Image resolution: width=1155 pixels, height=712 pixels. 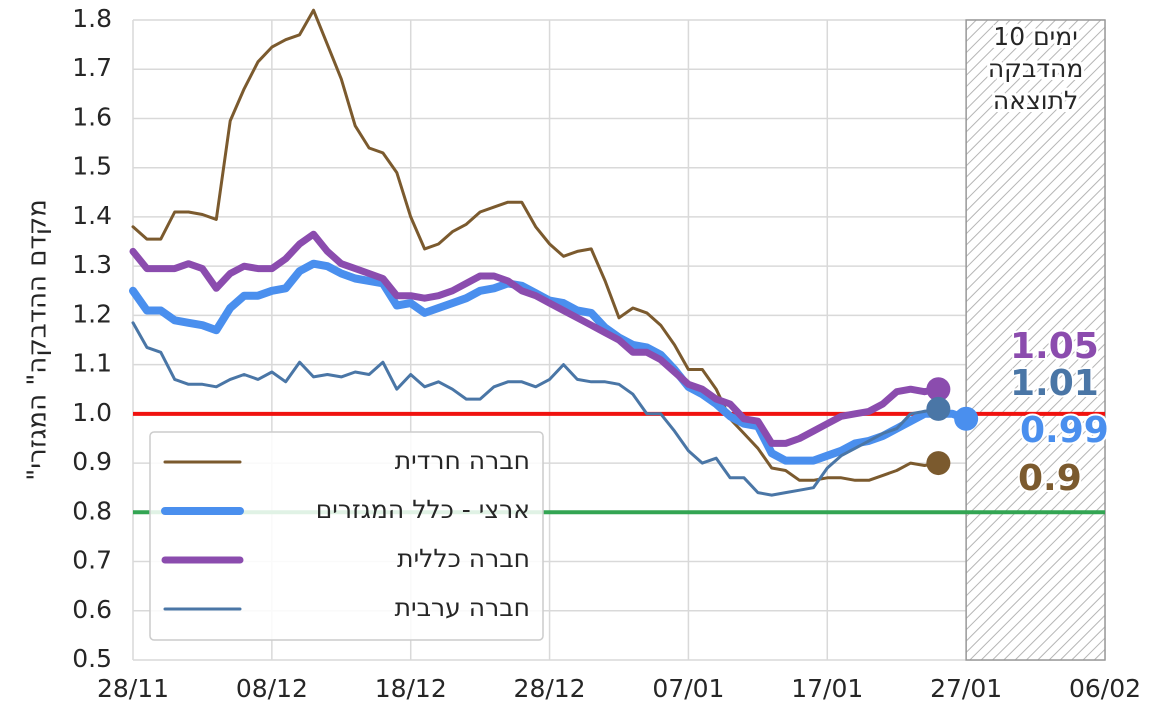 I want to click on end-label: 0.9, so click(x=1050, y=478).